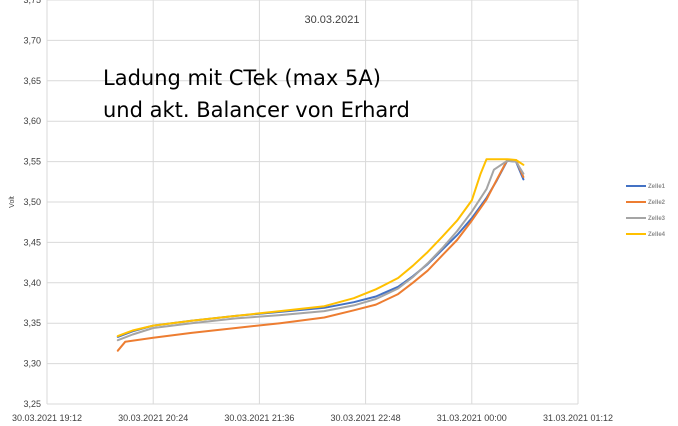 The width and height of the screenshot is (678, 426). What do you see at coordinates (657, 219) in the screenshot?
I see `legend-label-zelle3: Zelle3` at bounding box center [657, 219].